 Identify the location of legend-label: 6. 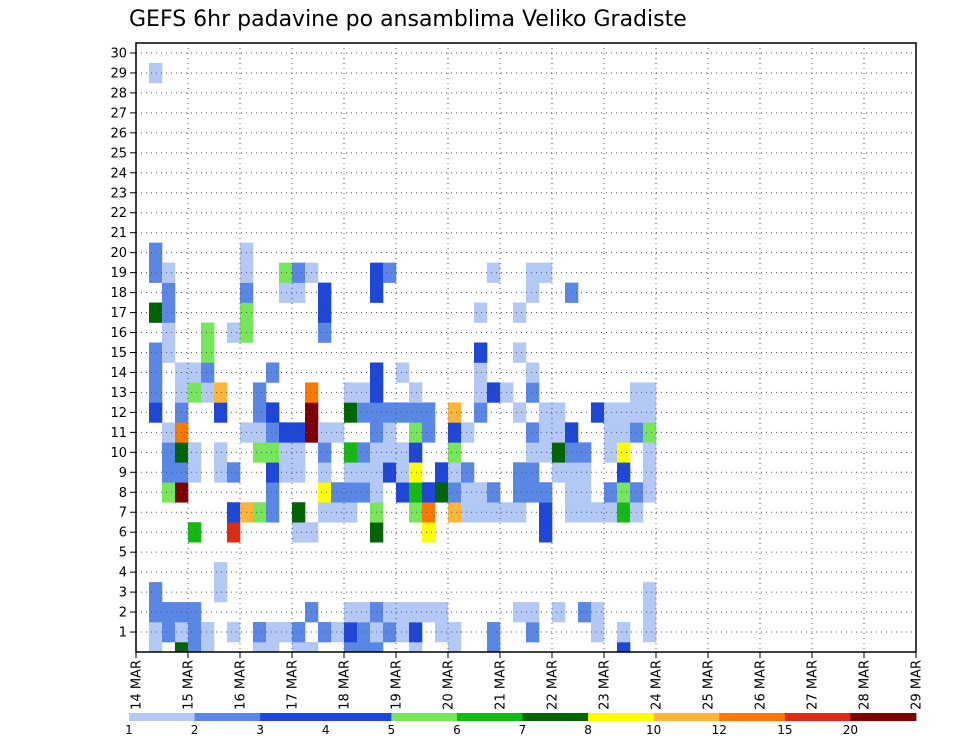
(457, 730).